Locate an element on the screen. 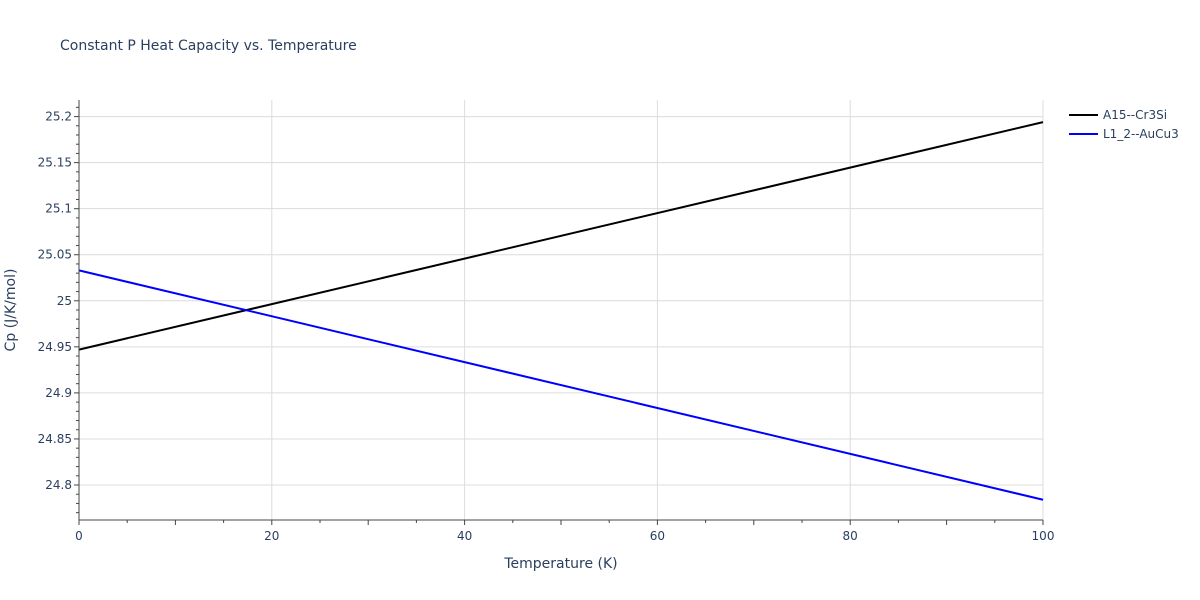 Image resolution: width=1200 pixels, height=600 pixels. x-tick-label: 20 is located at coordinates (271, 536).